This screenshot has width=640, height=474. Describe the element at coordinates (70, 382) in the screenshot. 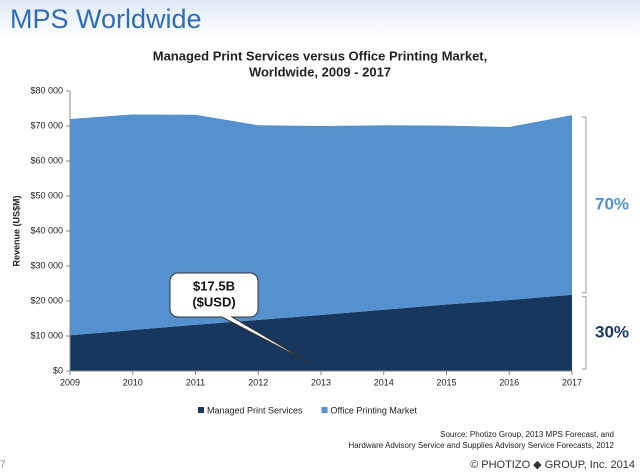

I see `x-tick-label: 2009` at that location.